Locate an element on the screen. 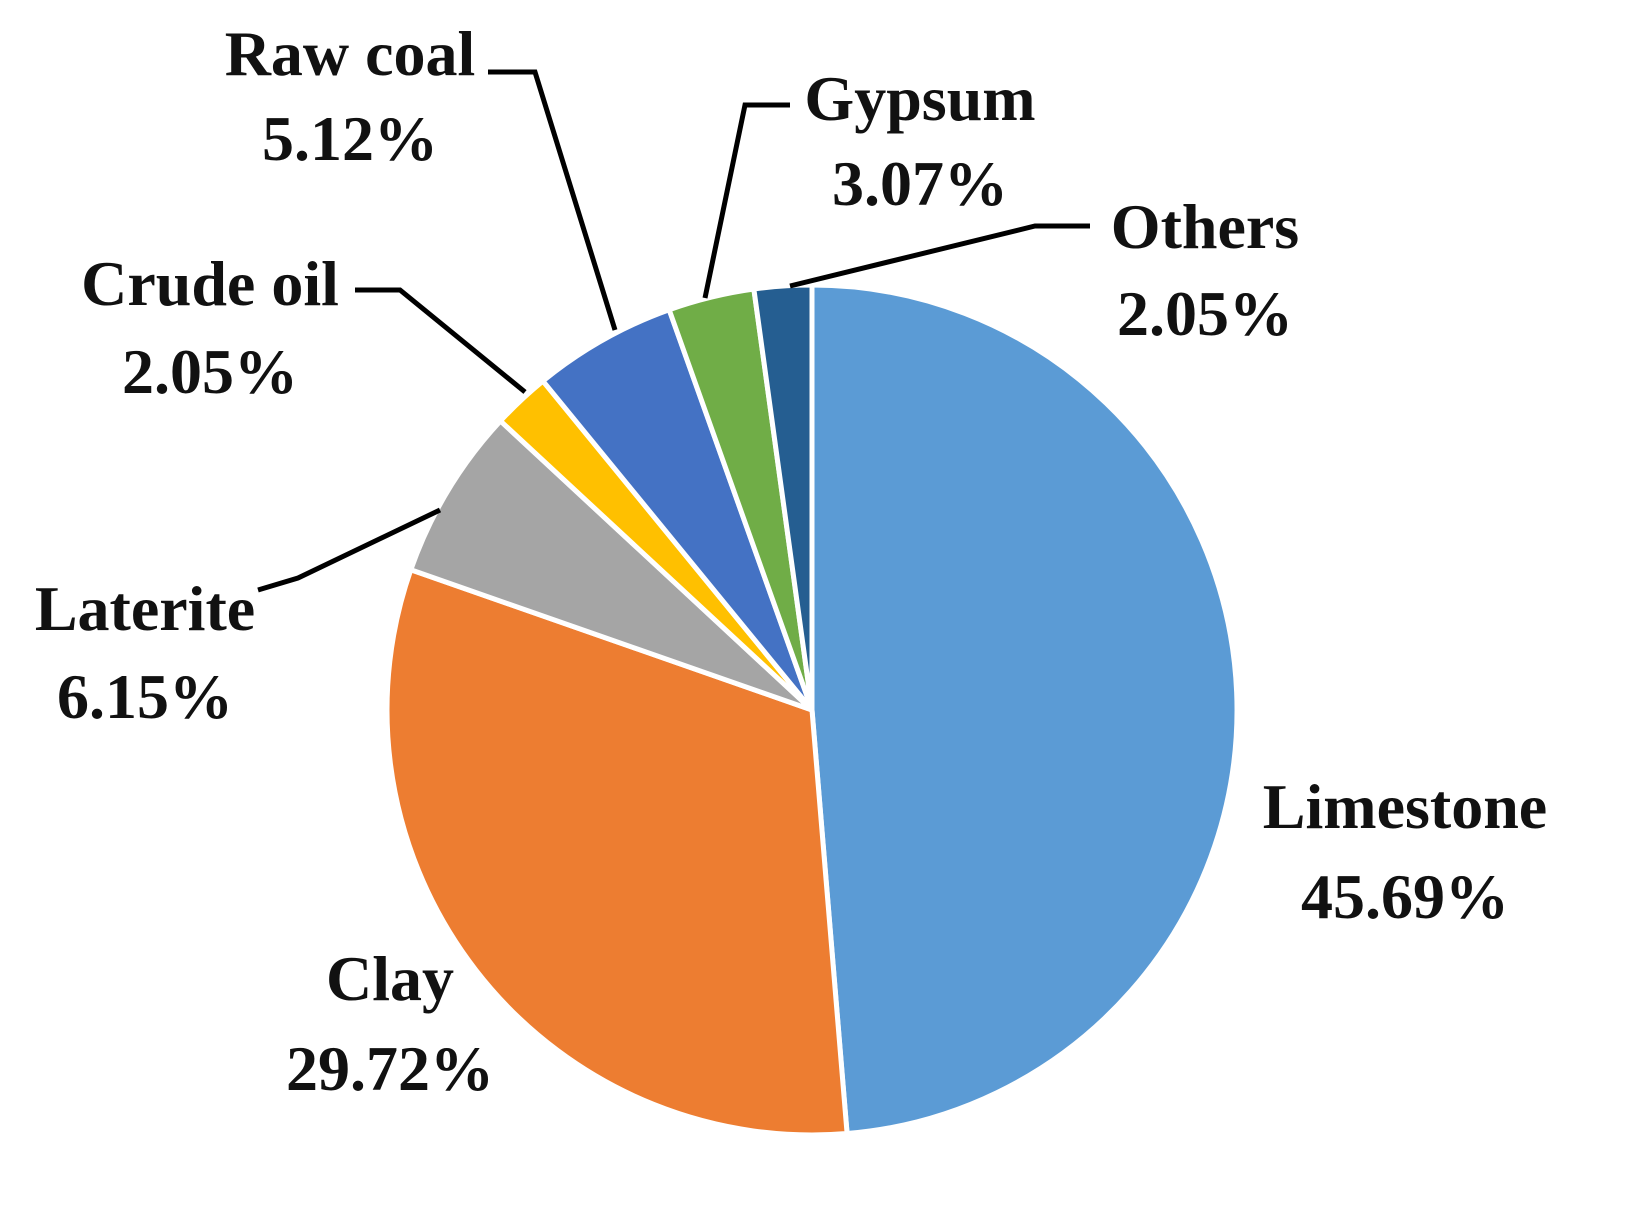  label-gypsum-name: Gypsum is located at coordinates (919, 98).